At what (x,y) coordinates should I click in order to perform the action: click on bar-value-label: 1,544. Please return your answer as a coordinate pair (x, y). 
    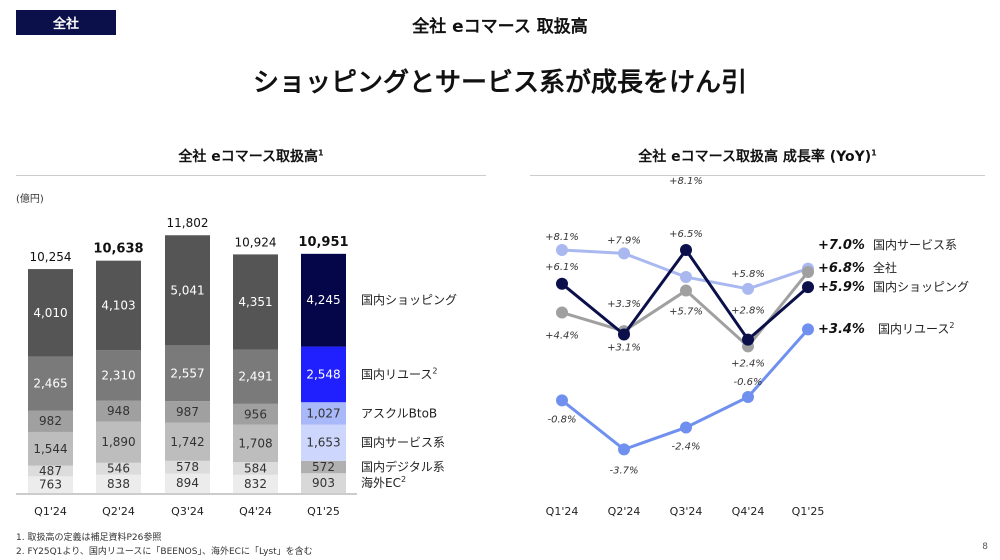
    Looking at the image, I should click on (50, 449).